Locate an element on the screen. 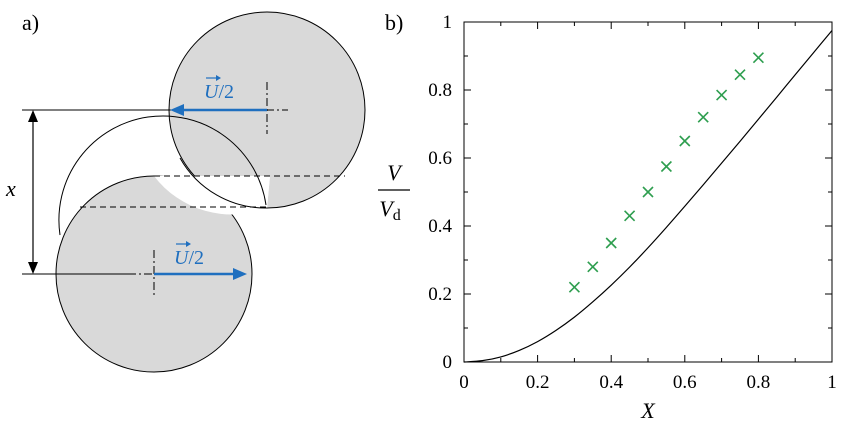 The width and height of the screenshot is (848, 424). y-tick-label: 0.2 is located at coordinates (440, 294).